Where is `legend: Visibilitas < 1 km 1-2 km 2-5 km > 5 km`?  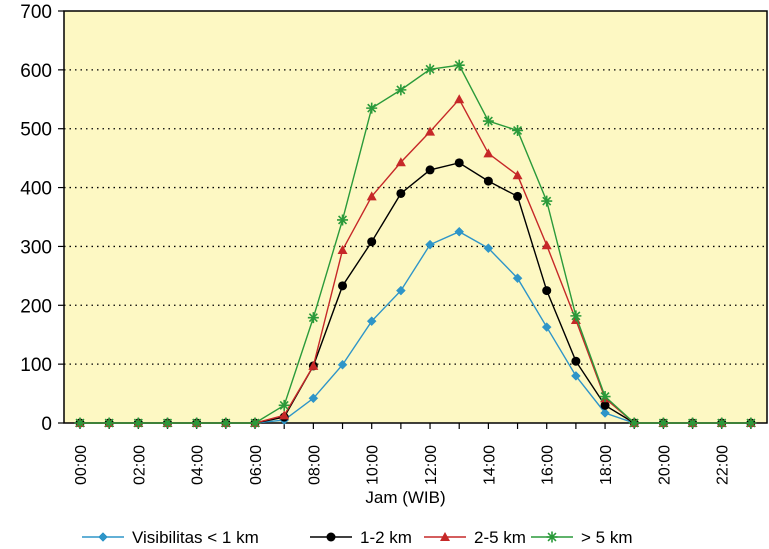 legend: Visibilitas < 1 km 1-2 km 2-5 km > 5 km is located at coordinates (357, 537).